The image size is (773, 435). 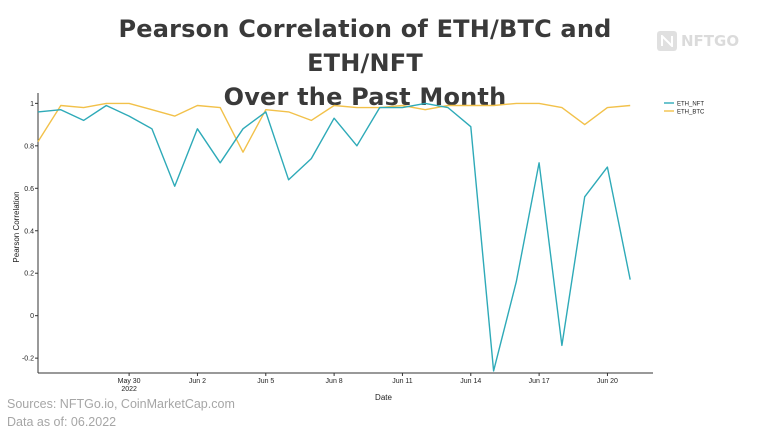 I want to click on series-line-eth-btc, so click(x=334, y=127).